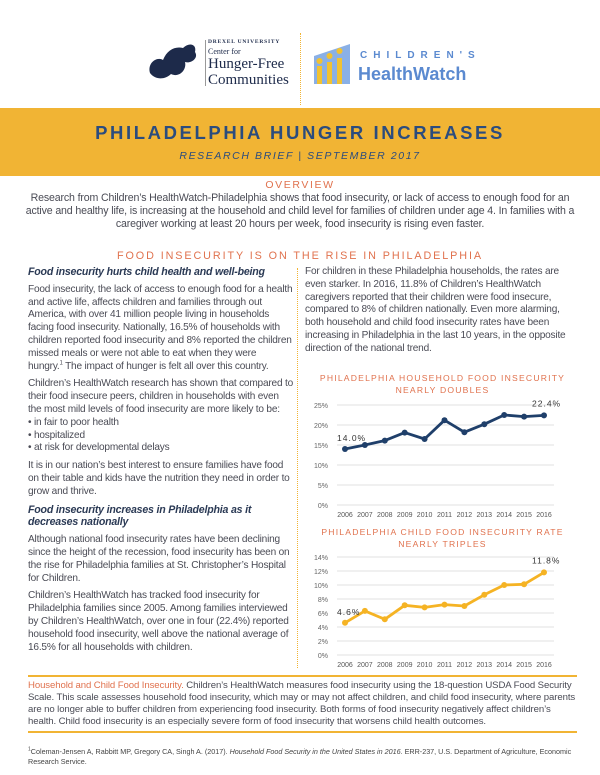 The image size is (600, 775). What do you see at coordinates (106, 685) in the screenshot?
I see `definition-lead: Household and Child Food Insecurity.` at bounding box center [106, 685].